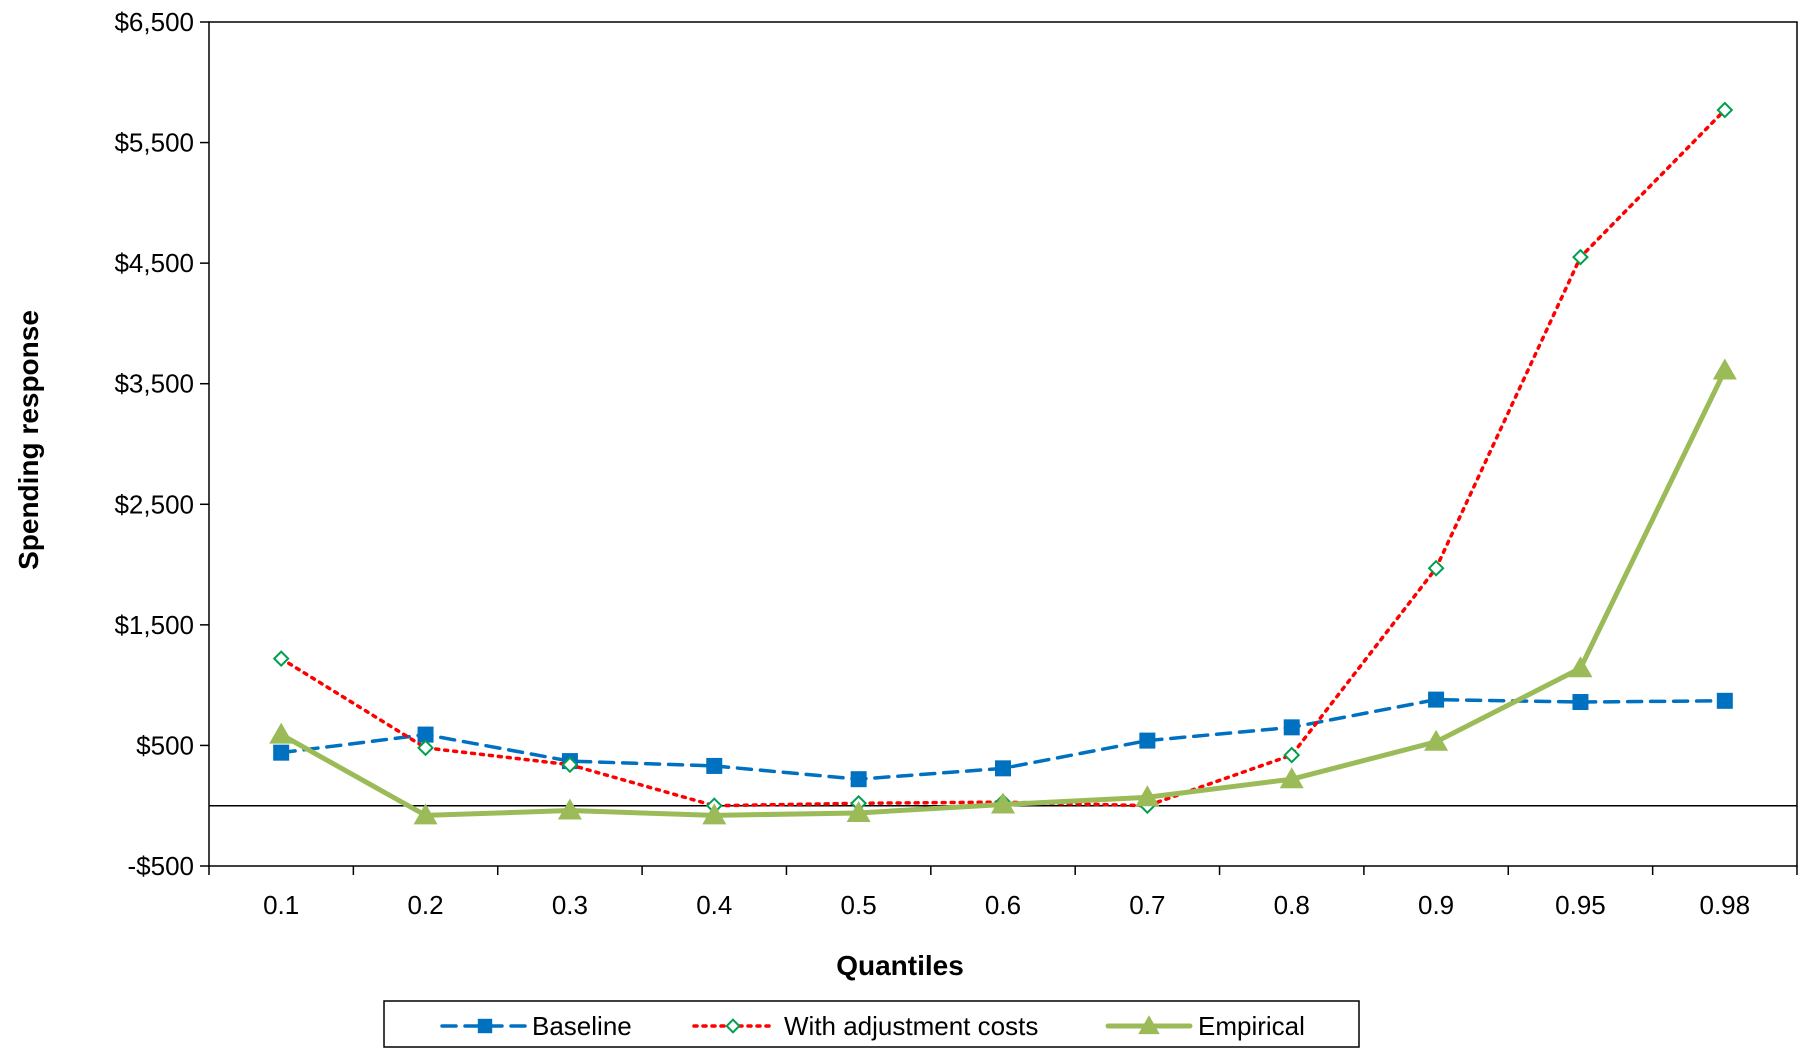  I want to click on x-tick-label: 0.9, so click(1436, 905).